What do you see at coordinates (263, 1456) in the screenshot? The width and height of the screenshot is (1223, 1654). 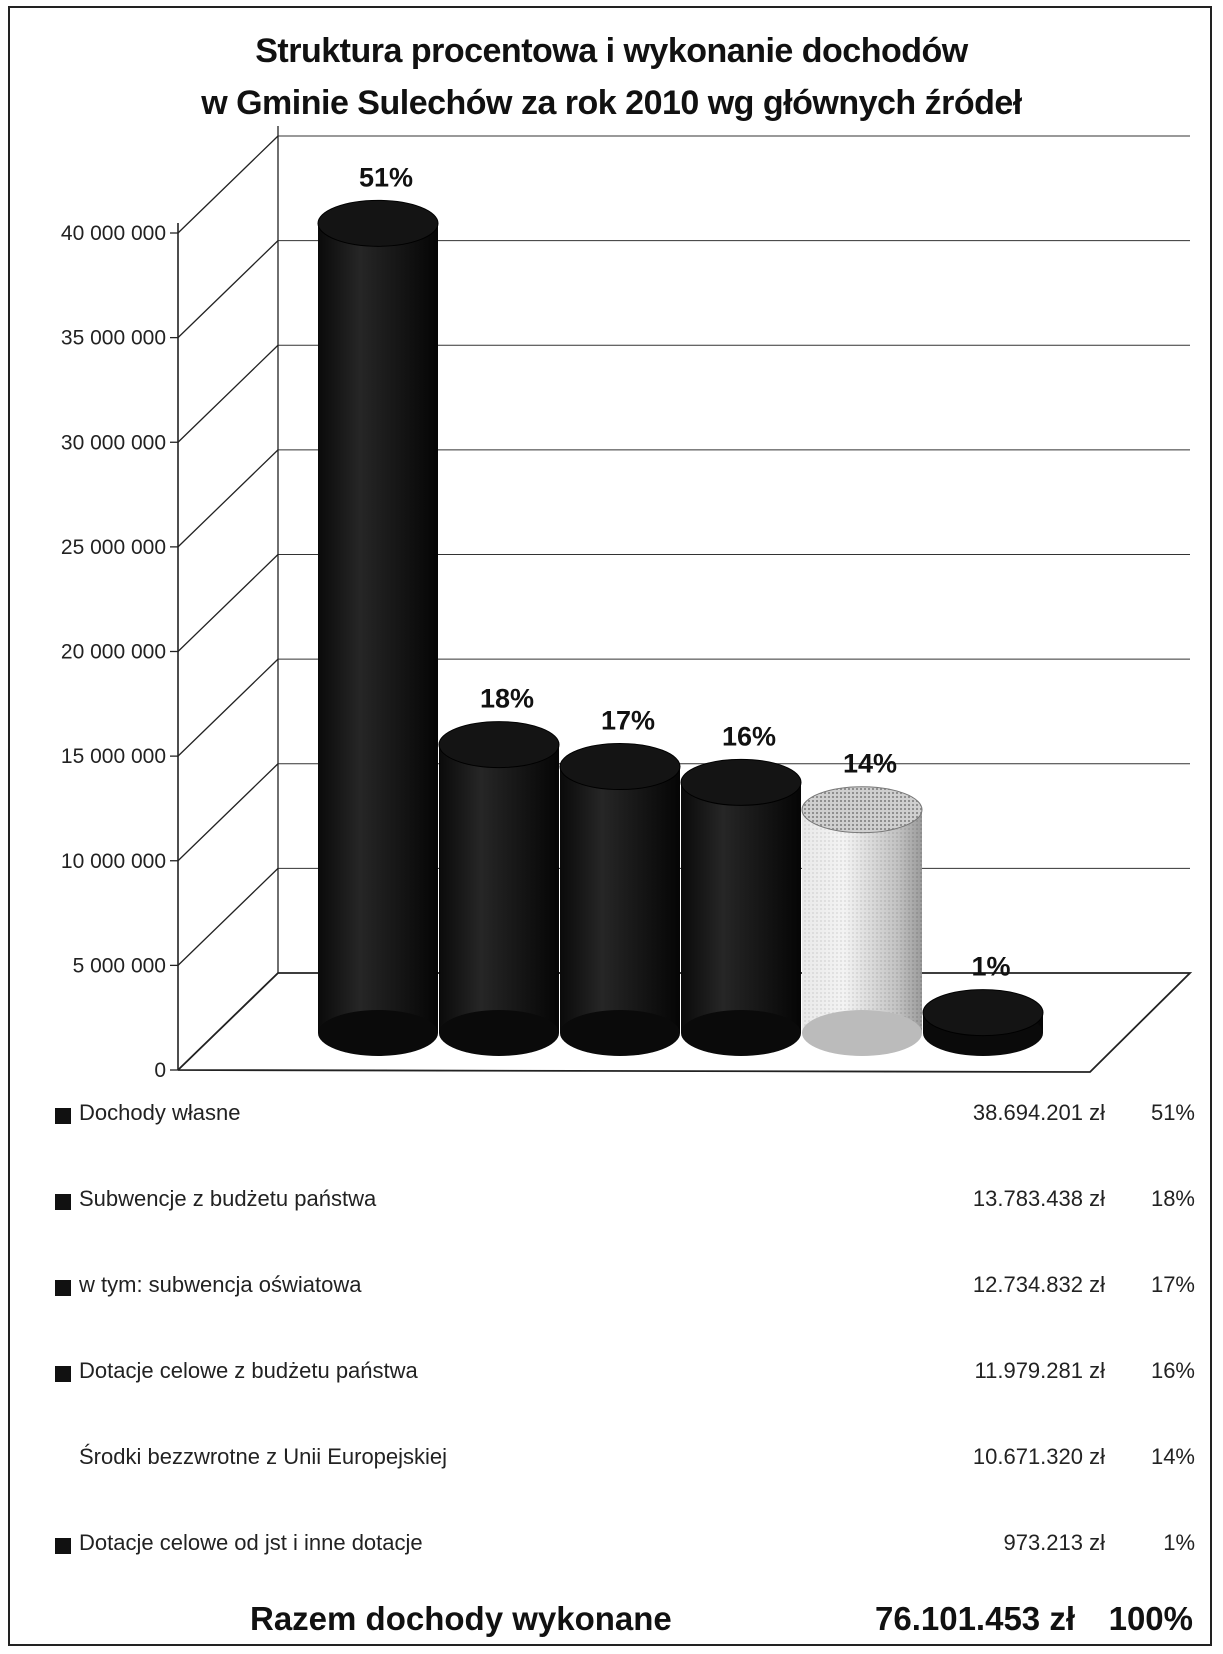 I see `legend-label: Środki bezzwrotne z Unii Europejskiej` at bounding box center [263, 1456].